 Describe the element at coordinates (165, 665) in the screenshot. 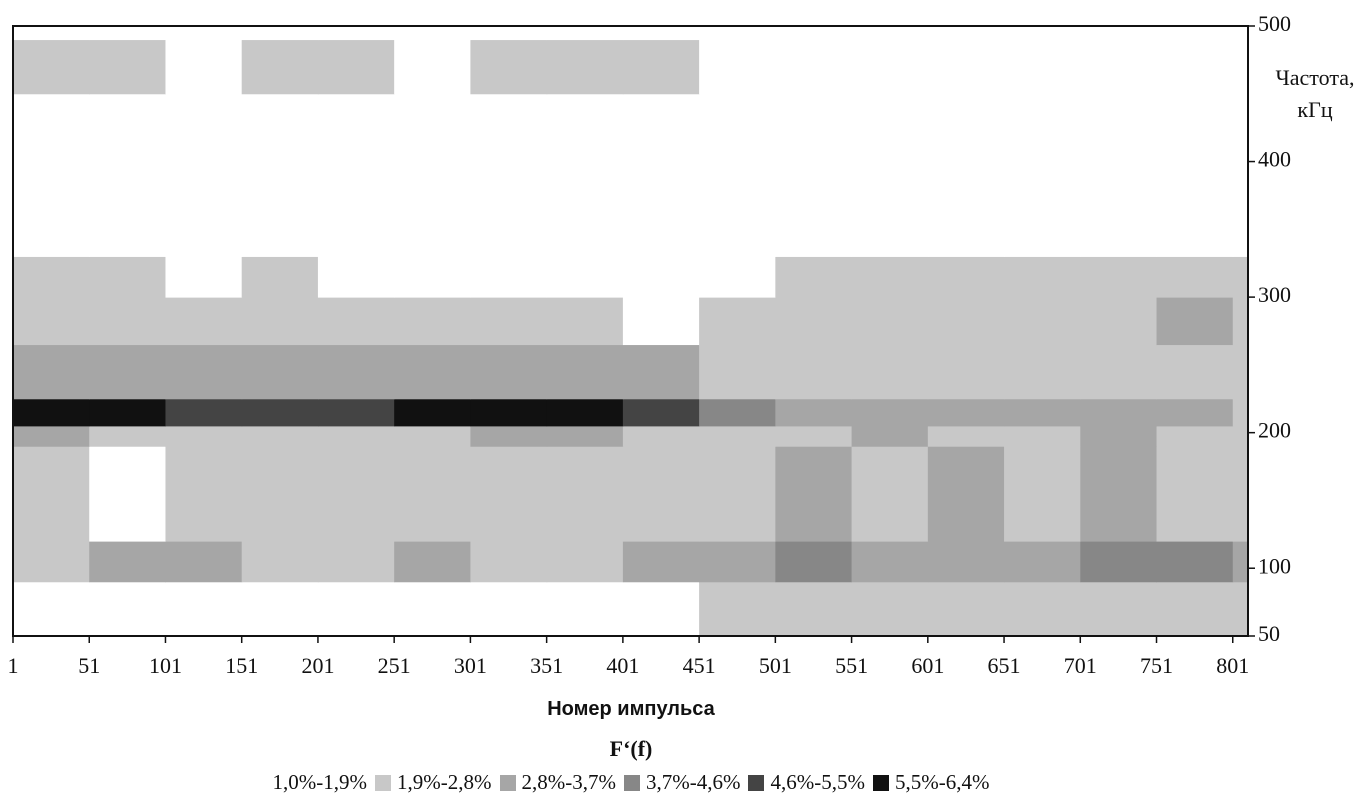

I see `x-tick-label: 101` at that location.